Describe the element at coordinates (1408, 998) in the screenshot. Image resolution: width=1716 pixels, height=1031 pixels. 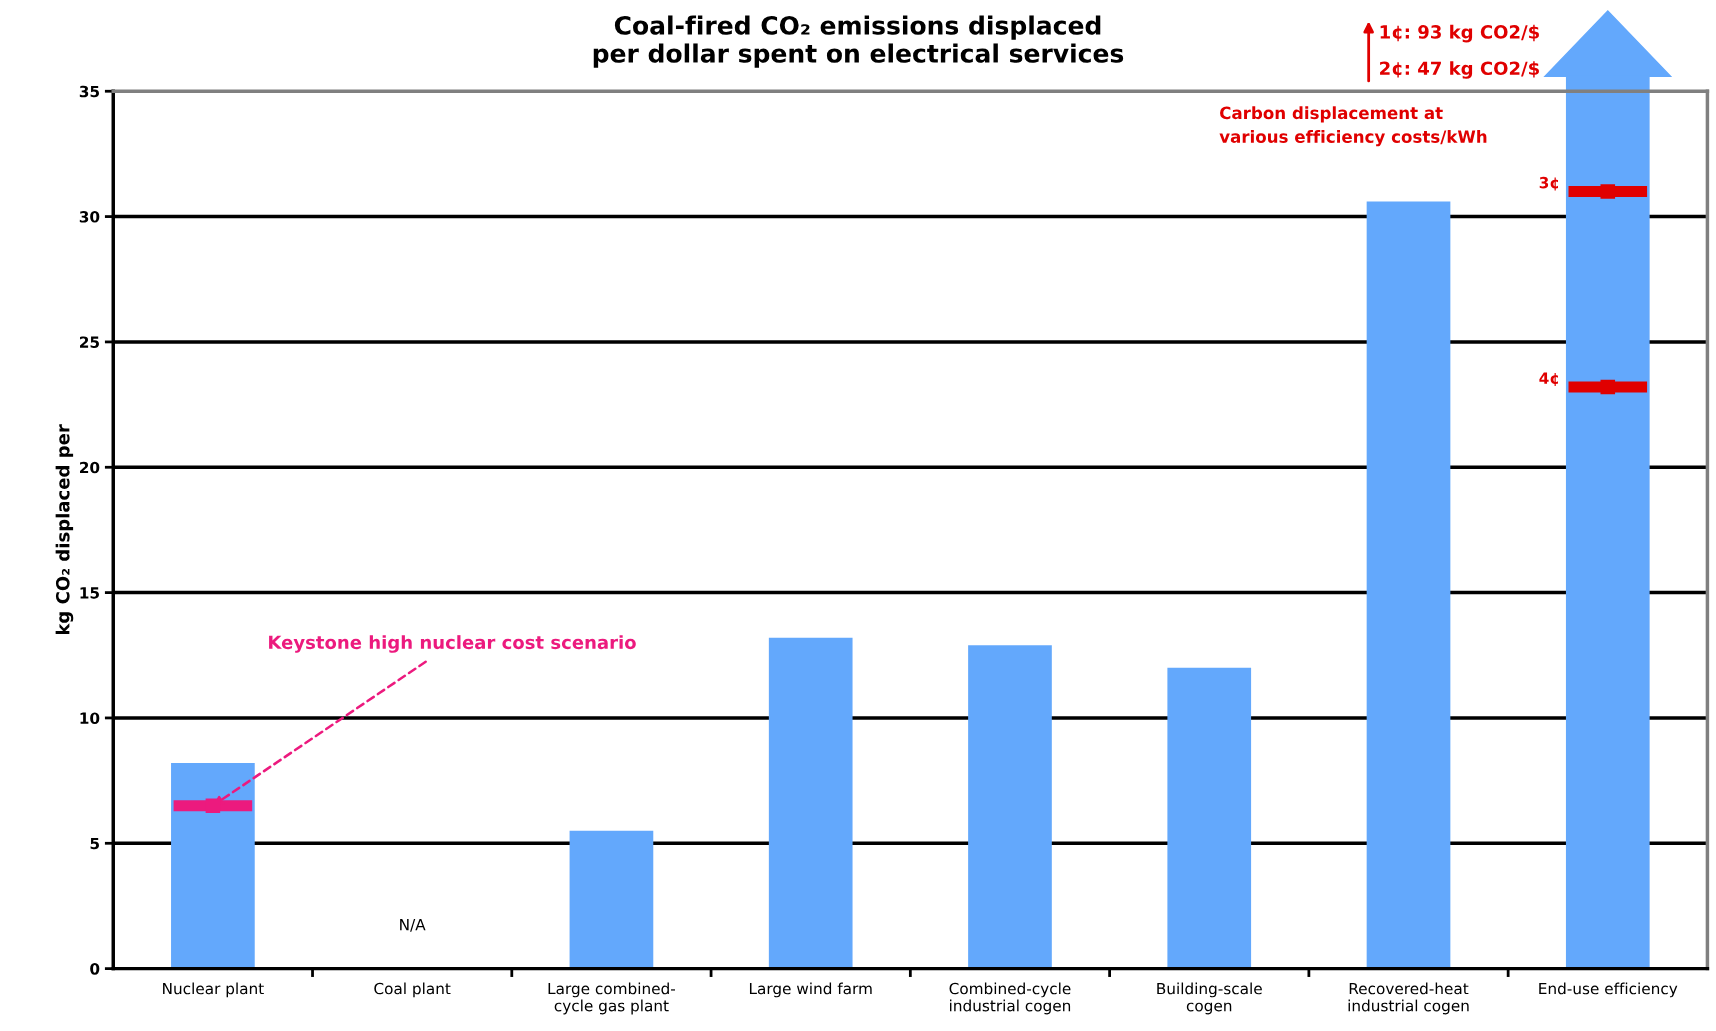
I see `x-tick-label: Recovered-heat industrial cogen` at that location.